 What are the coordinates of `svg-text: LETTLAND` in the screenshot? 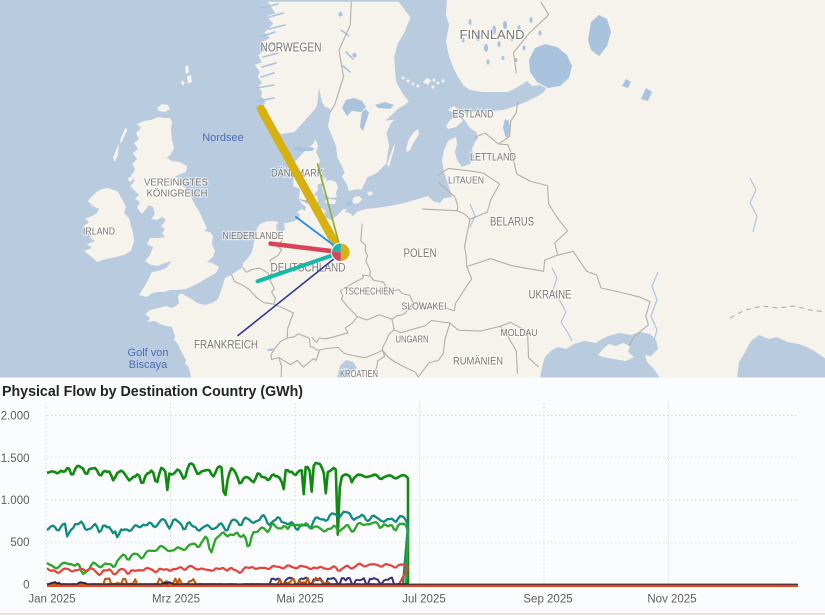 It's located at (493, 158).